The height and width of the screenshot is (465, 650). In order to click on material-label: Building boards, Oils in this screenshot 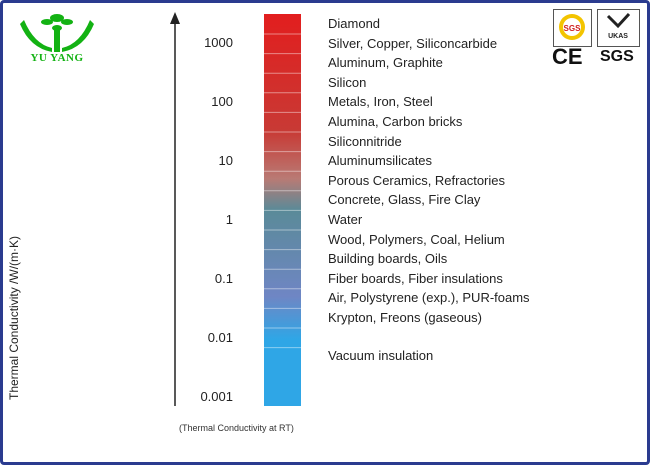, I will do `click(388, 259)`.